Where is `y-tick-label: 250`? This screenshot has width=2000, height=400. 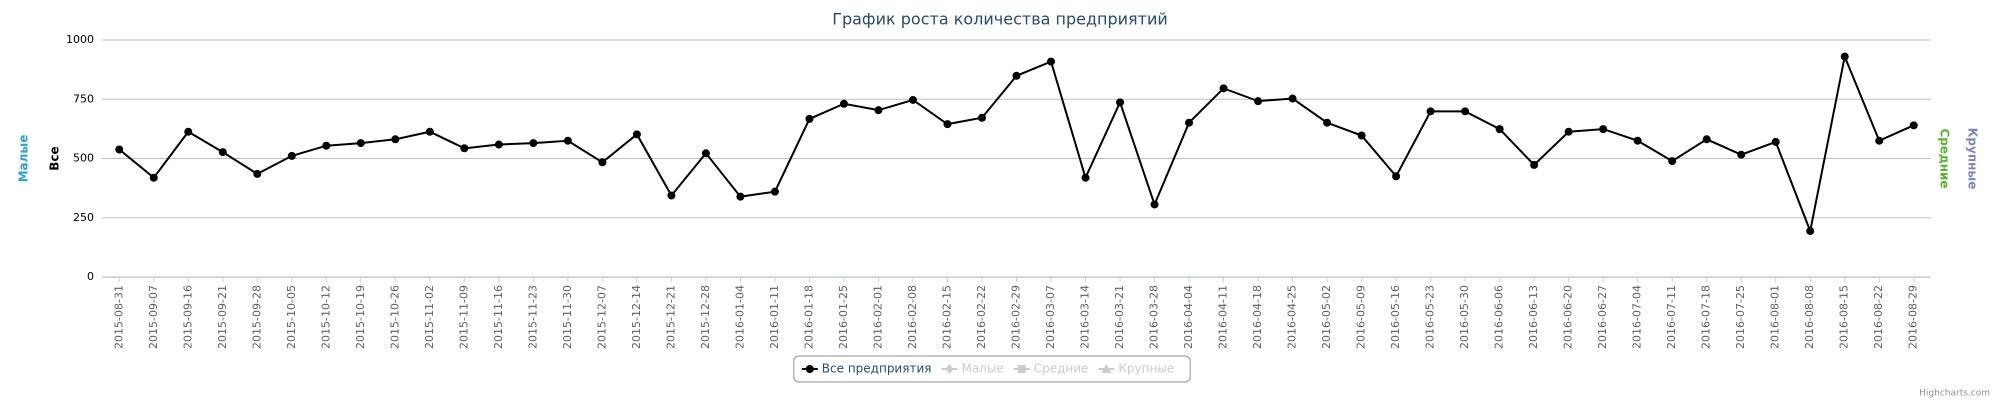 y-tick-label: 250 is located at coordinates (83, 217).